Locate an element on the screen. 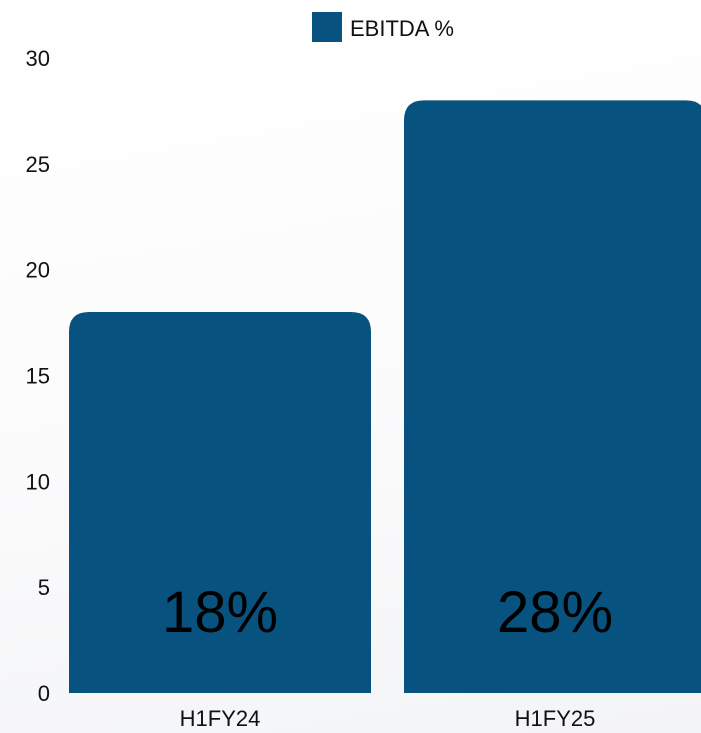 Image resolution: width=701 pixels, height=733 pixels. data-label-h1fy25: 28% is located at coordinates (555, 612).